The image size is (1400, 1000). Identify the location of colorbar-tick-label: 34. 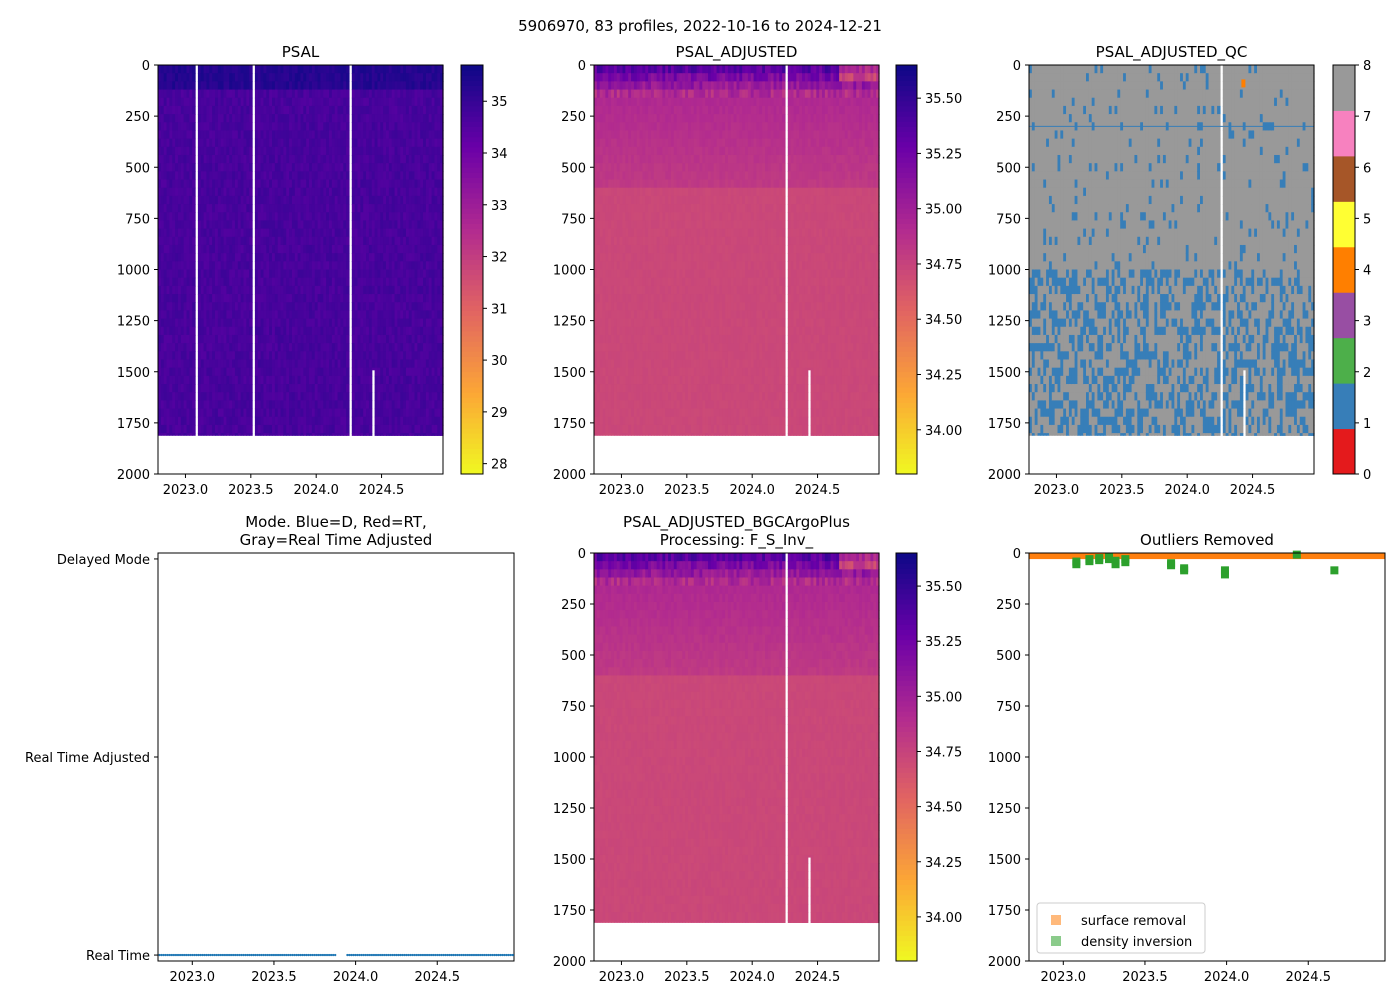
(499, 154).